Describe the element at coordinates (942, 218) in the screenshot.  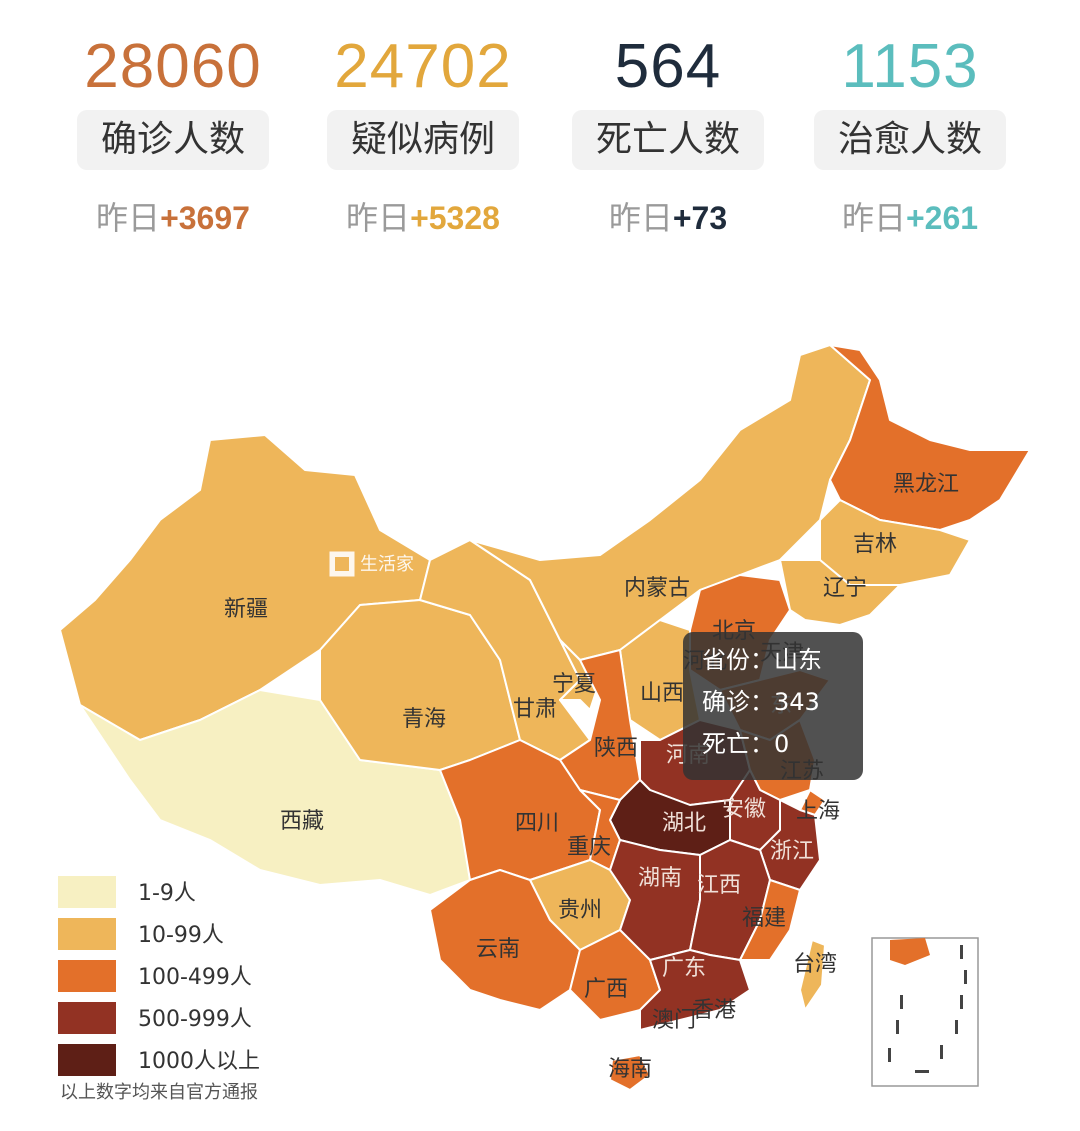
I see `cured-delta-value: +261` at that location.